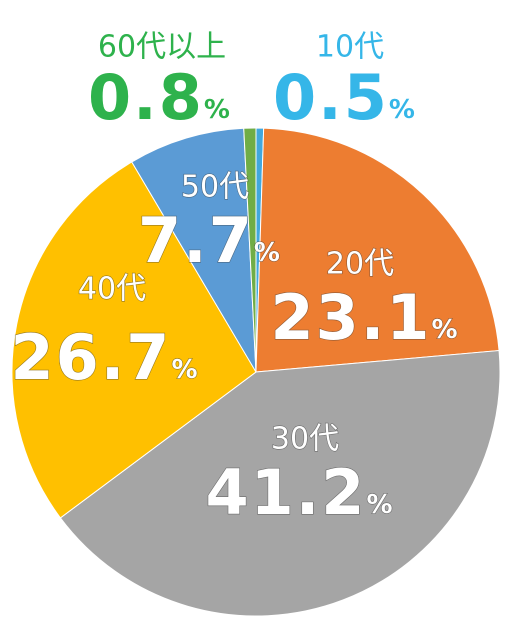 The image size is (522, 618). What do you see at coordinates (345, 97) in the screenshot?
I see `slice-value-label: 0.5%` at bounding box center [345, 97].